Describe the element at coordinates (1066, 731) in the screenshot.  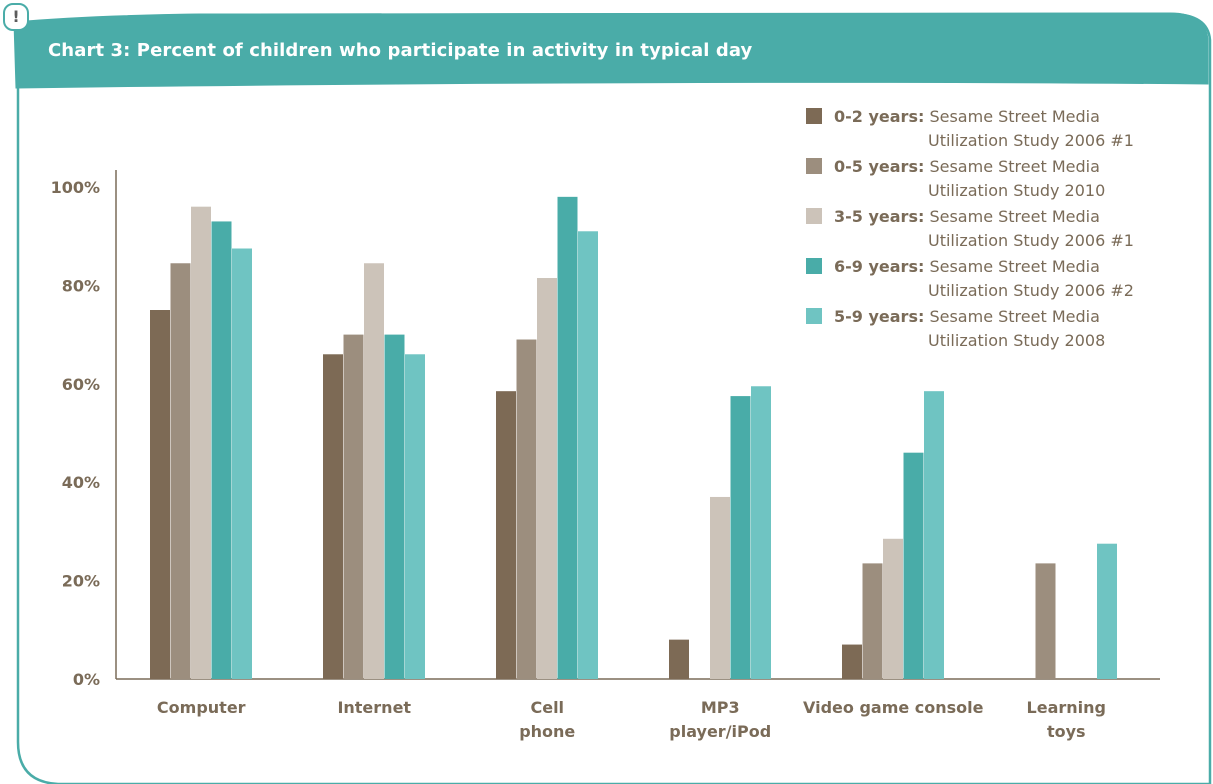
I see `category-label: toys` at that location.